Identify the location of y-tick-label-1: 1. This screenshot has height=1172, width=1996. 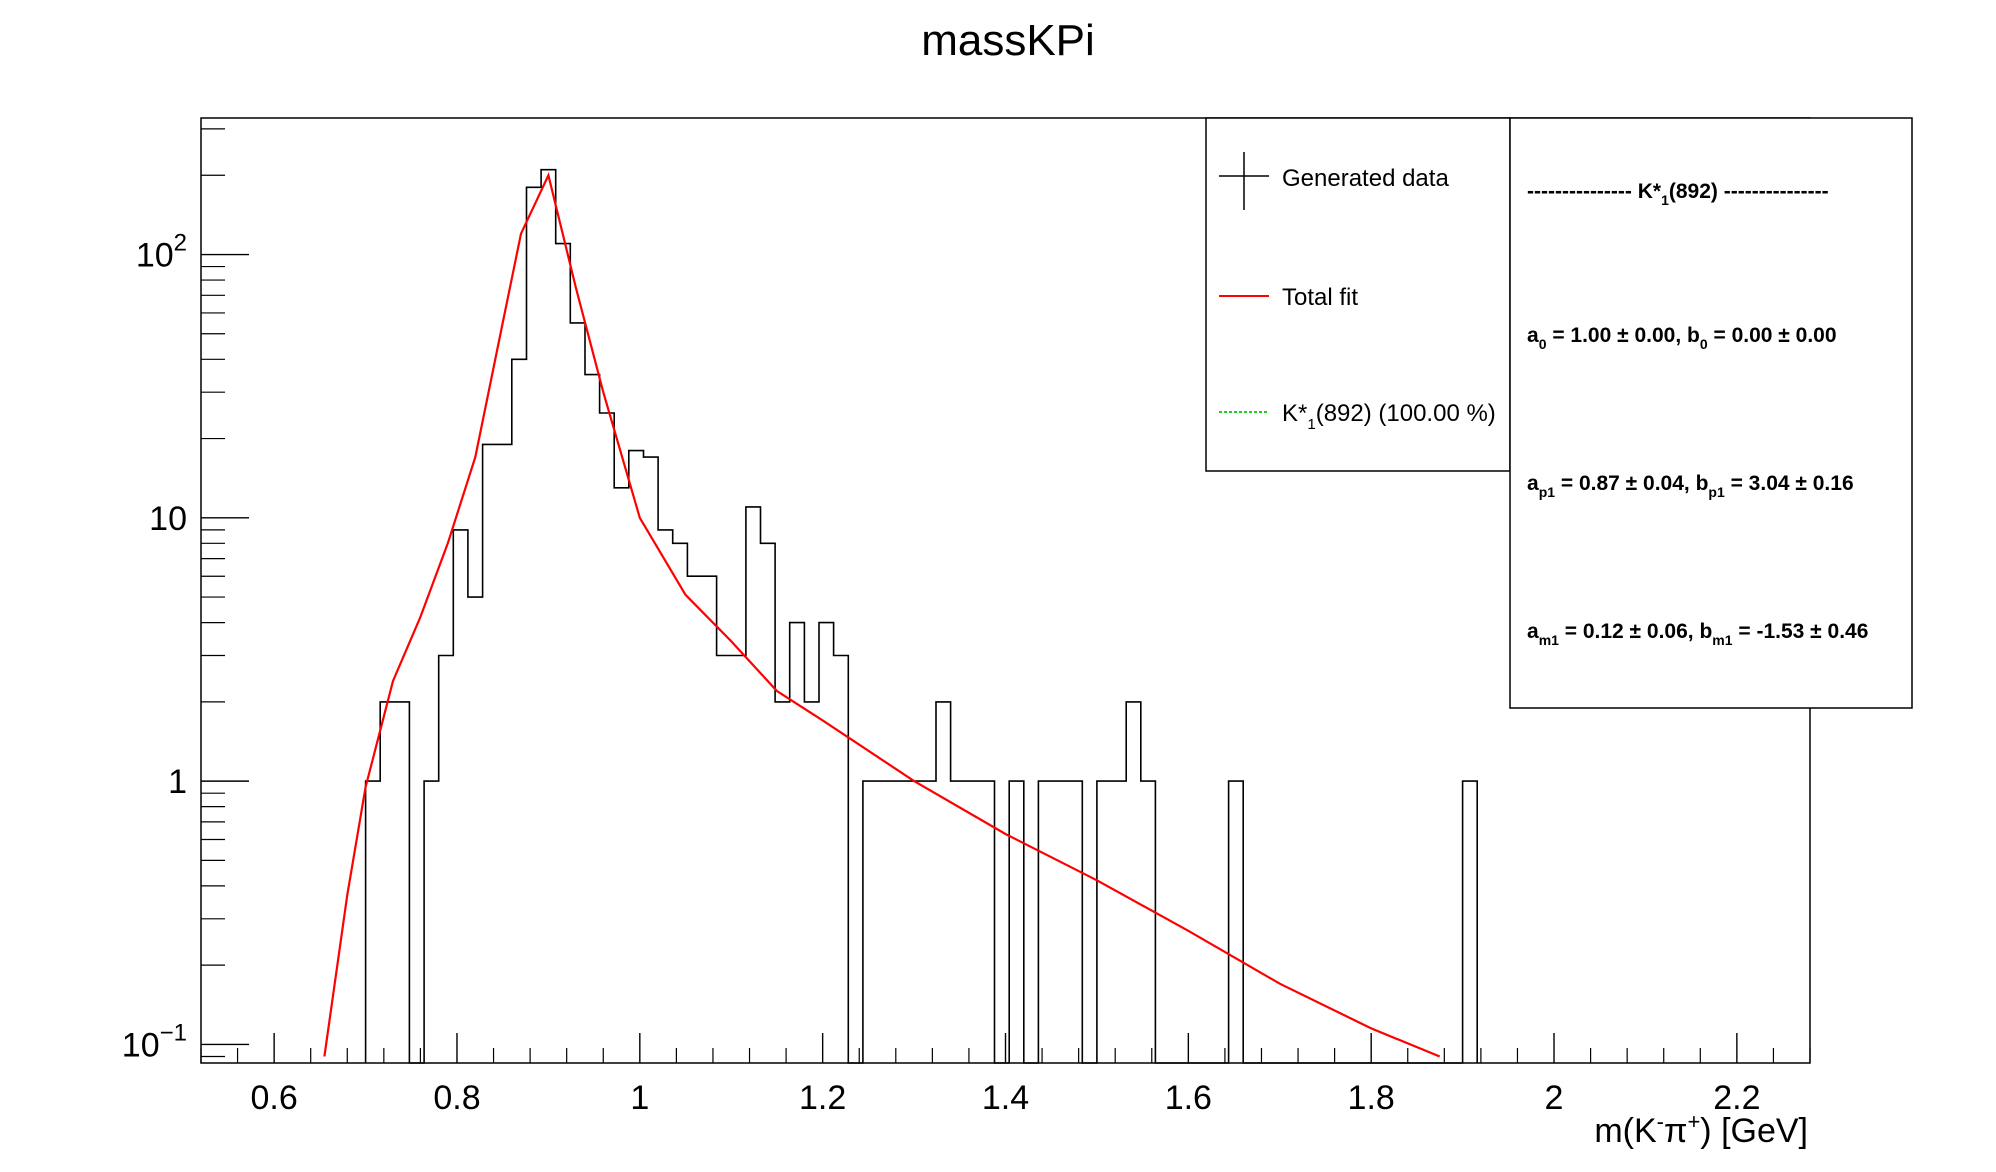
(177, 782).